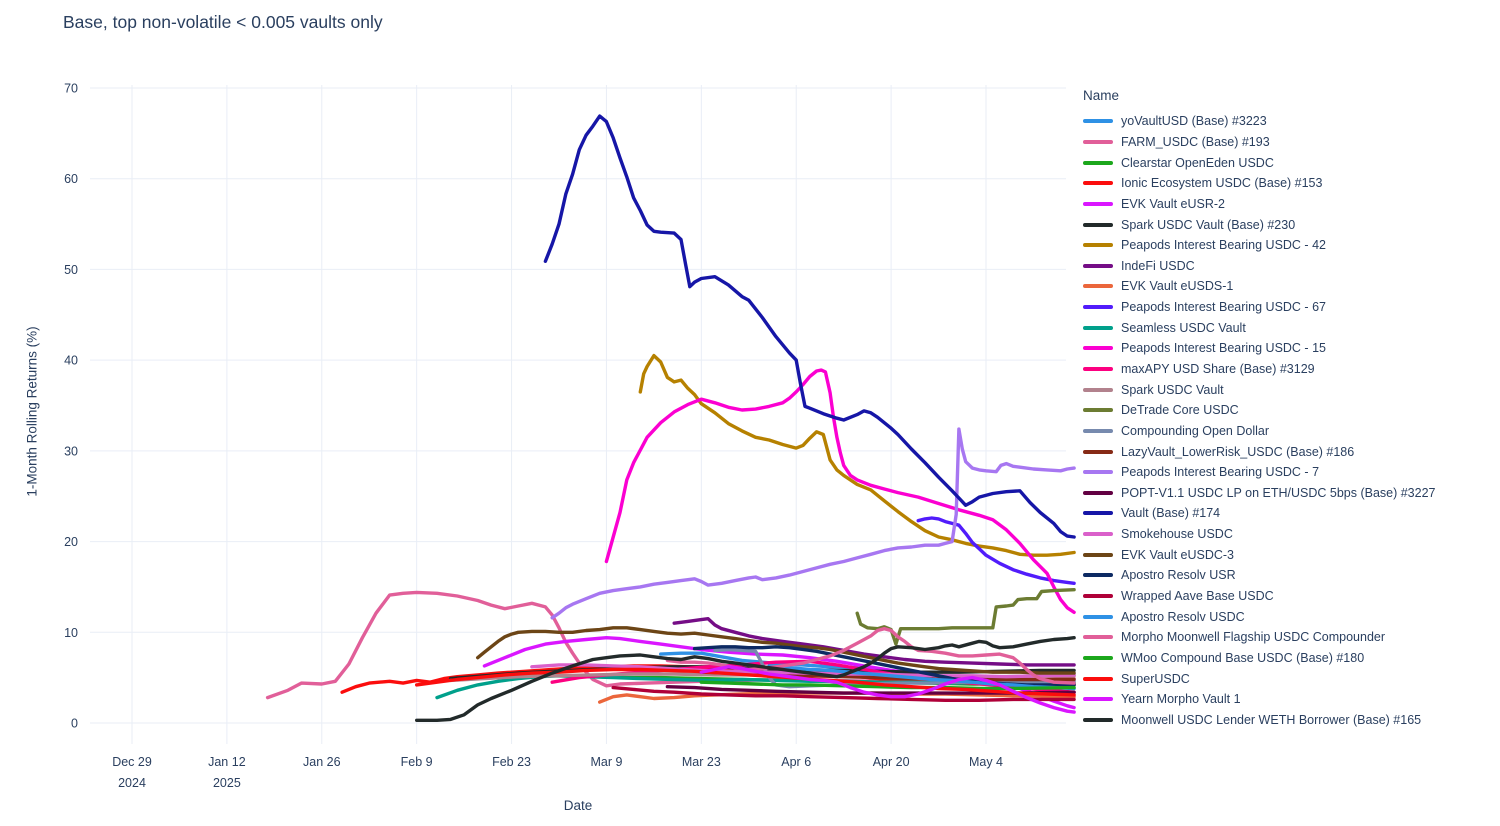 The width and height of the screenshot is (1500, 826). I want to click on legend-item-4: EVK Vault eUSR-2, so click(1288, 204).